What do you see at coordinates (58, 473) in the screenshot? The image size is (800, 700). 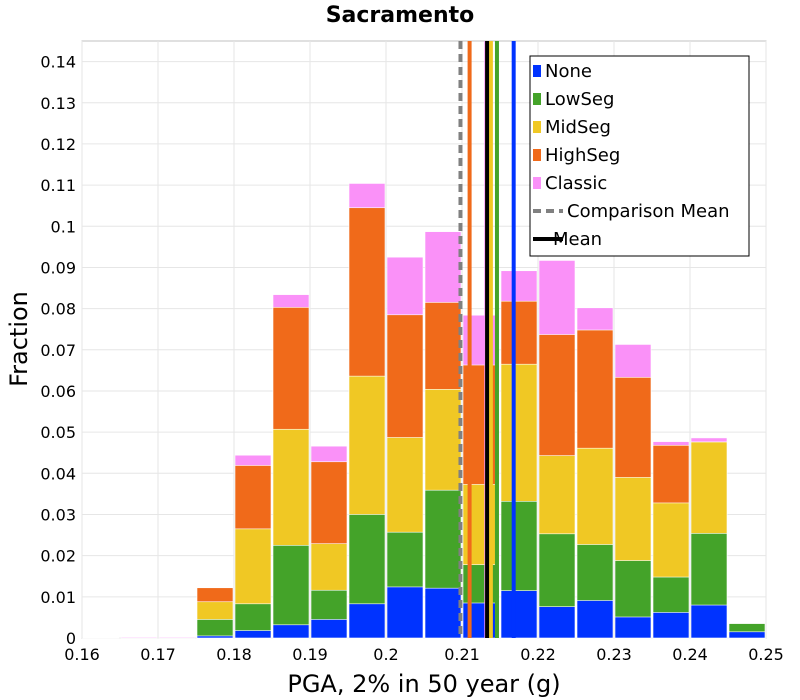 I see `y-tick-label: 0.04` at bounding box center [58, 473].